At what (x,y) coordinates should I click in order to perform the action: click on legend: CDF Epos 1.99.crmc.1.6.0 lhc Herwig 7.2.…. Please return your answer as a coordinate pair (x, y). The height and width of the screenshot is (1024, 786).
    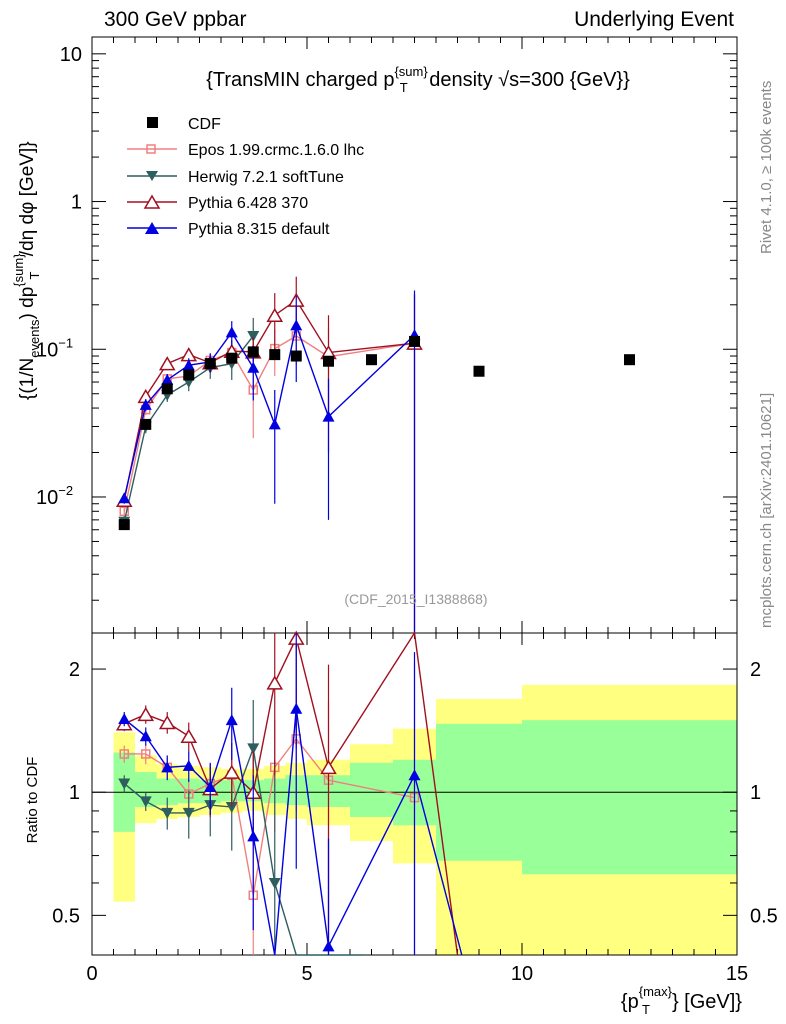
    Looking at the image, I should click on (245, 177).